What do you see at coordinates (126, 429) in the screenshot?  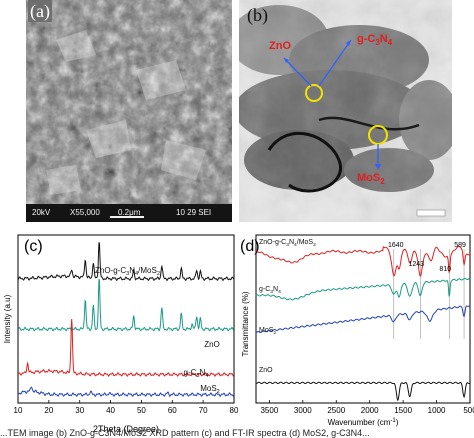 I see `xrd-x-axis-label: 2Theta (Degree)` at bounding box center [126, 429].